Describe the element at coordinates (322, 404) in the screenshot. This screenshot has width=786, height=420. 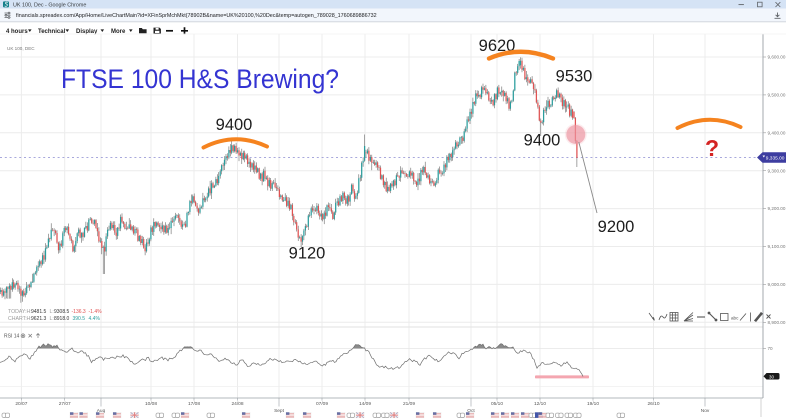
I see `svg-text: 07/09` at that location.